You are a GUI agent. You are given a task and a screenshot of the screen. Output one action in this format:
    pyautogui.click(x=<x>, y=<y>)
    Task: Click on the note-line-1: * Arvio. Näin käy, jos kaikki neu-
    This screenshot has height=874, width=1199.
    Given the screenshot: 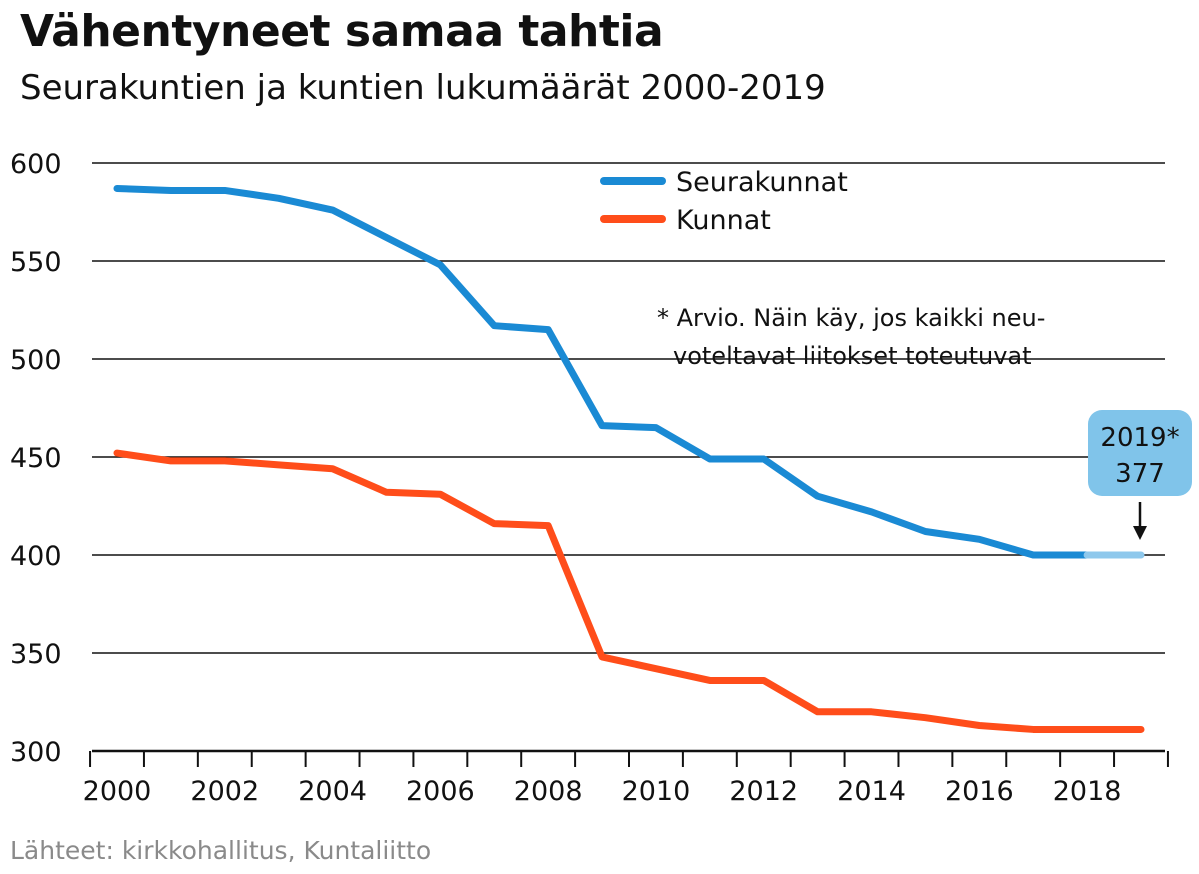 What is the action you would take?
    pyautogui.click(x=851, y=318)
    